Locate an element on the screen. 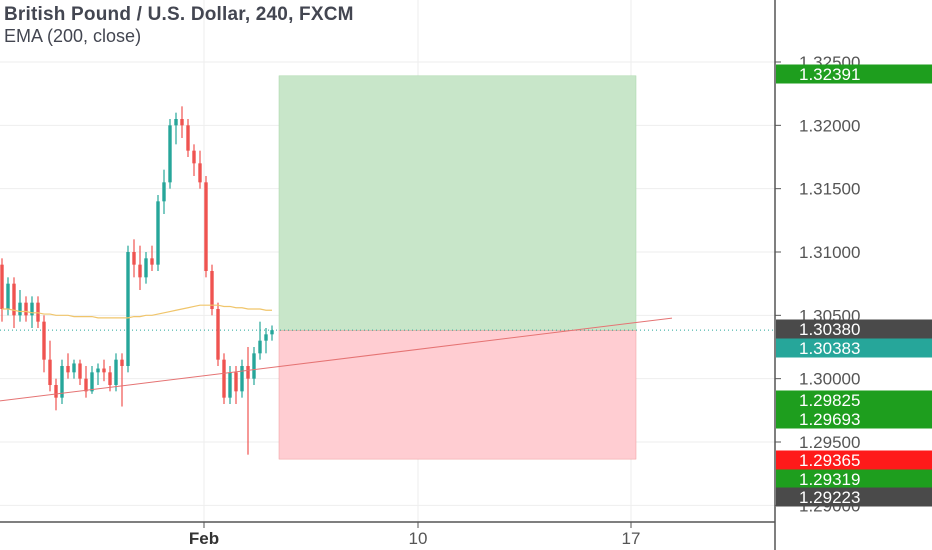  ema-line is located at coordinates (137, 311).